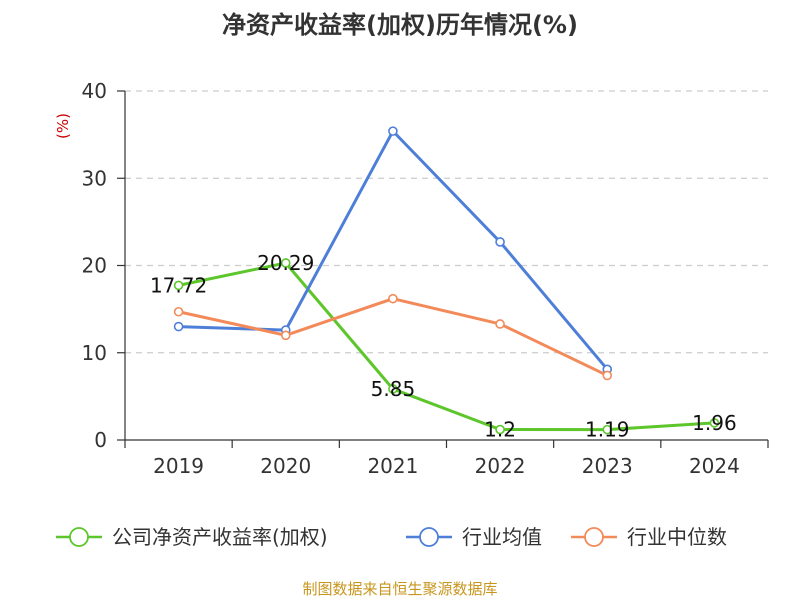 This screenshot has width=800, height=600. What do you see at coordinates (399, 589) in the screenshot?
I see `source-note: 制图数据来自恒生聚源数据库` at bounding box center [399, 589].